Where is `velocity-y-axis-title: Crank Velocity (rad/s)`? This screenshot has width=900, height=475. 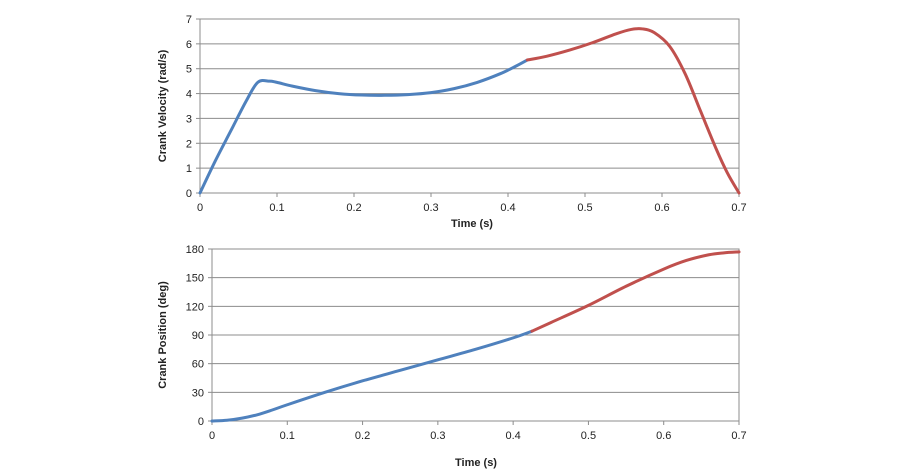 velocity-y-axis-title: Crank Velocity (rad/s) is located at coordinates (163, 105).